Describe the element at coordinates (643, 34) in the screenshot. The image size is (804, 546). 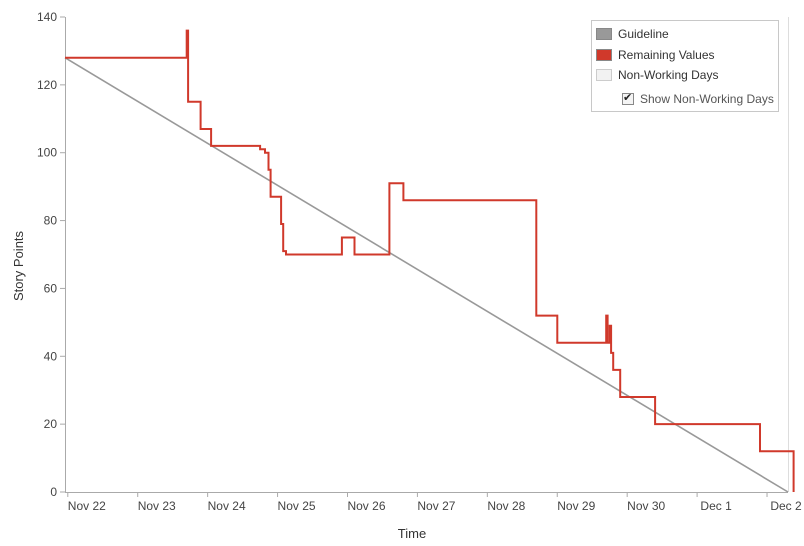
I see `legend-label-guideline: Guideline` at that location.